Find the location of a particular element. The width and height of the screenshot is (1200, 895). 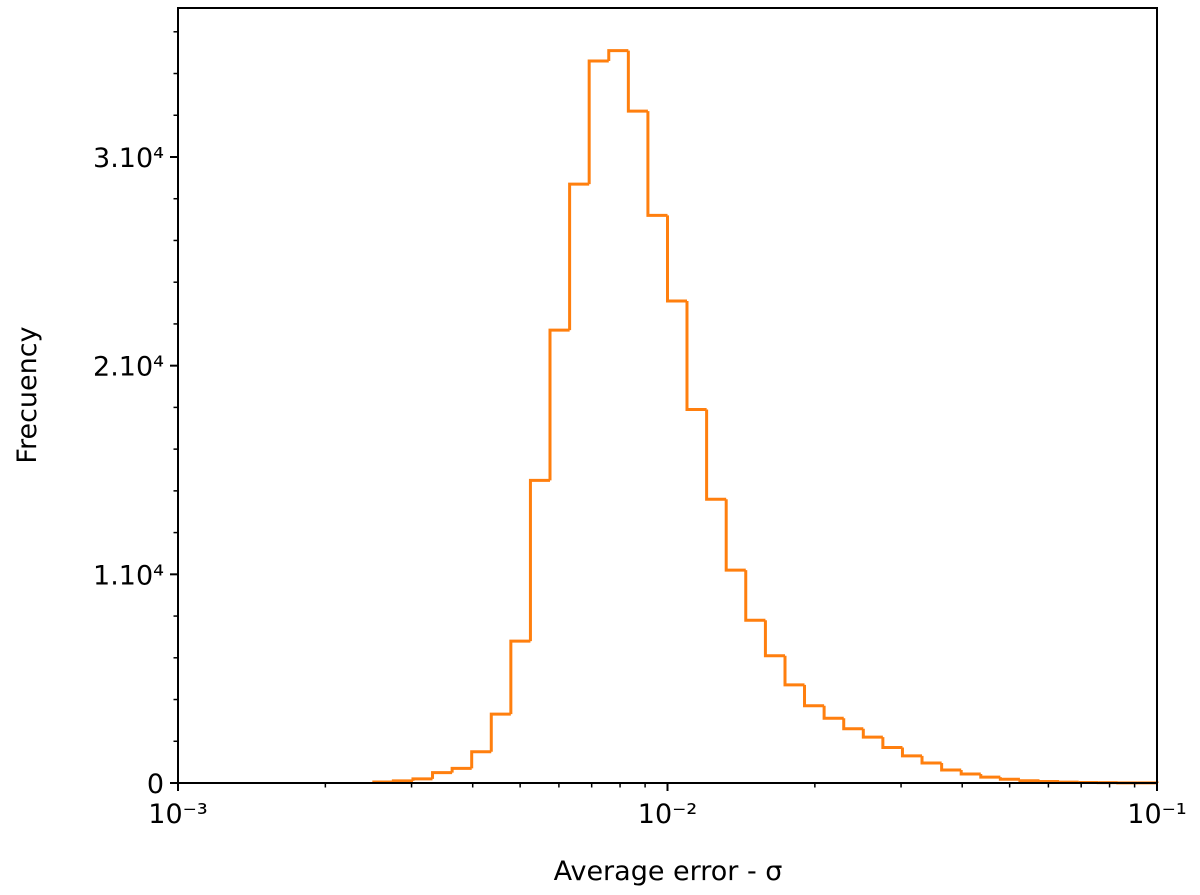

x-axis-label: Average error - σ is located at coordinates (668, 871).